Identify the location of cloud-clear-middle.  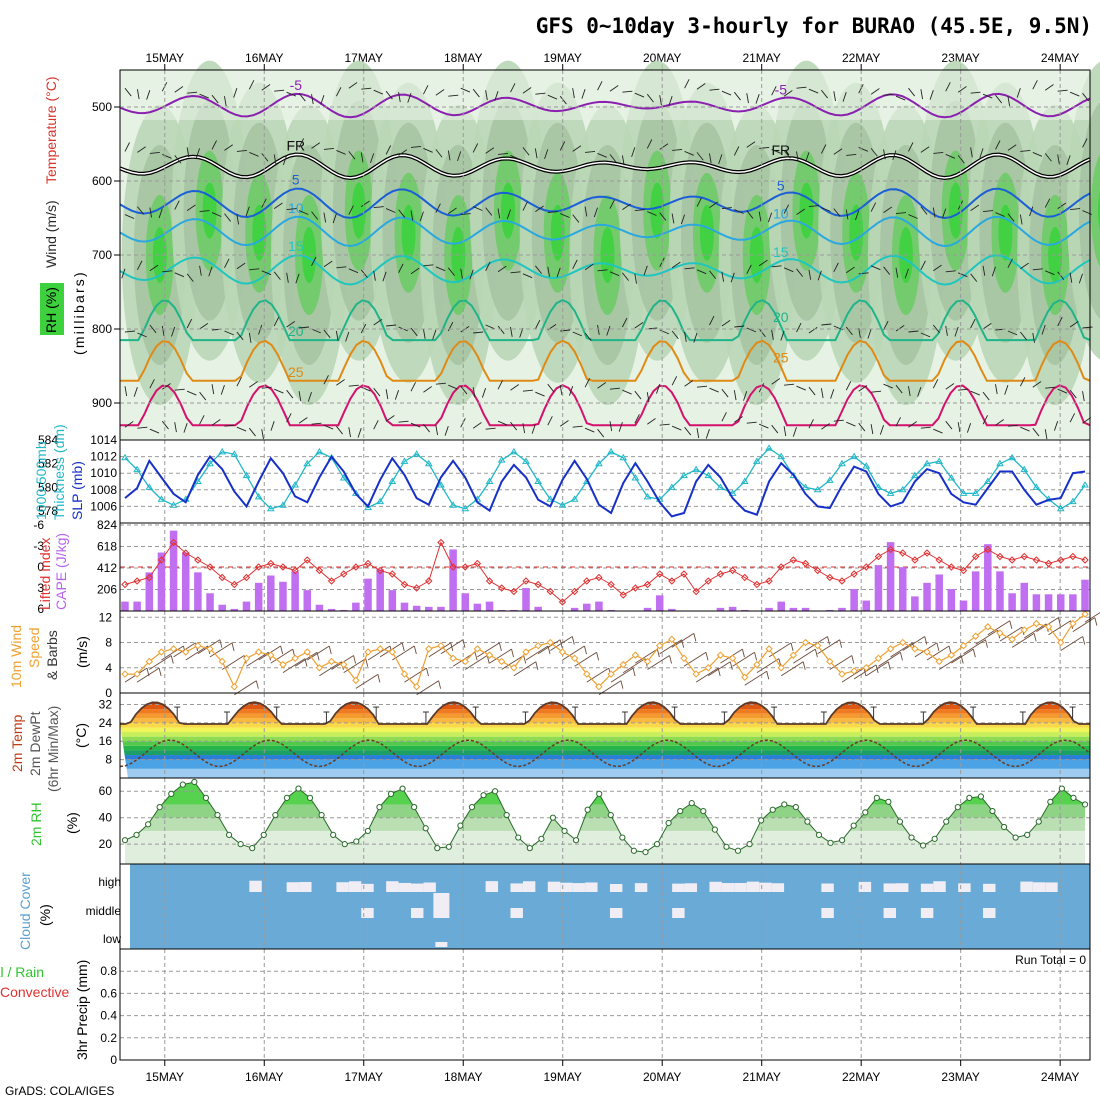
(989, 913).